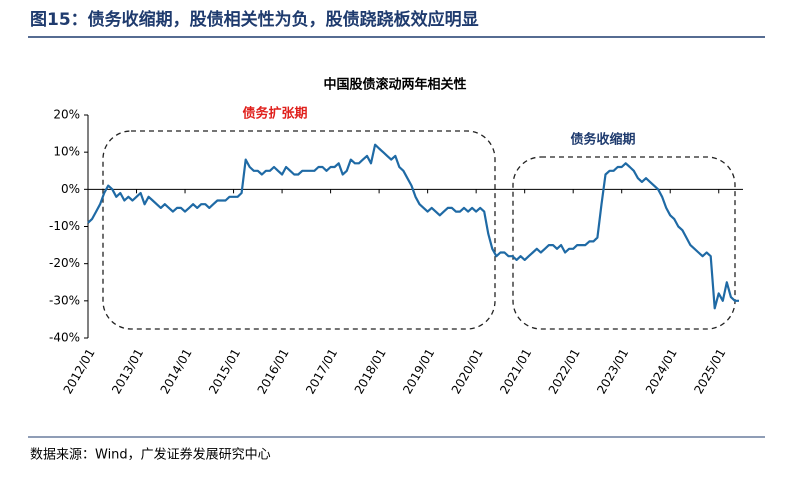  I want to click on x-tick-label: 2019/01, so click(418, 371).